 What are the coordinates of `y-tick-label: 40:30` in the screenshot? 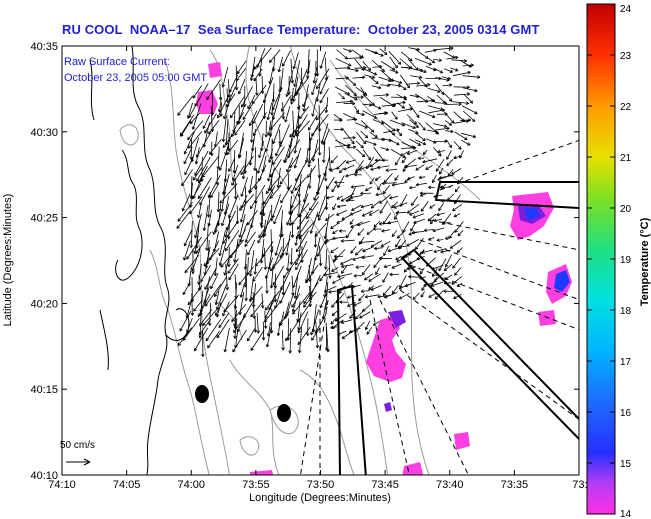 It's located at (44, 133).